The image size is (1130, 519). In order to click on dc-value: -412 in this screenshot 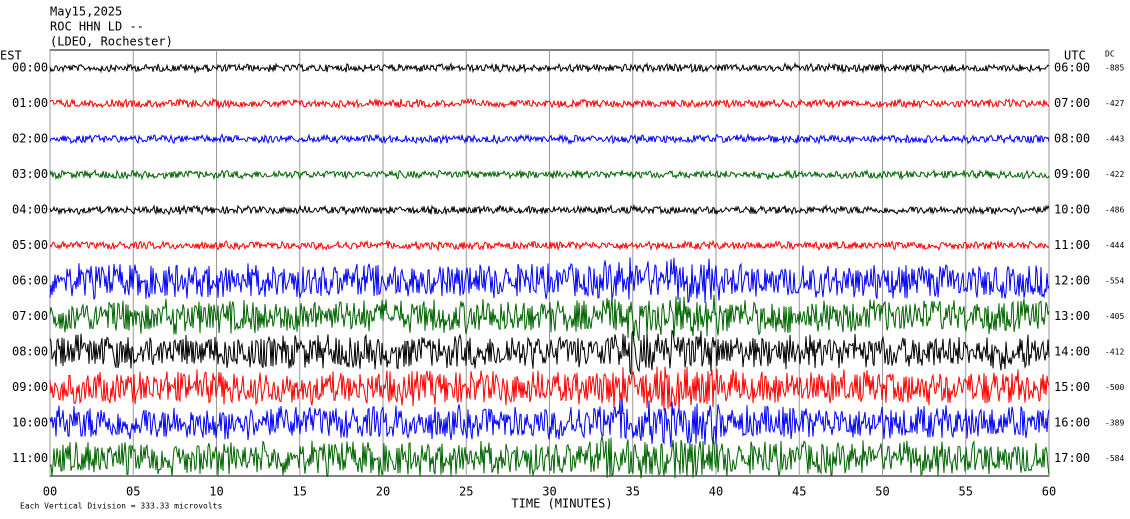, I will do `click(1114, 352)`.